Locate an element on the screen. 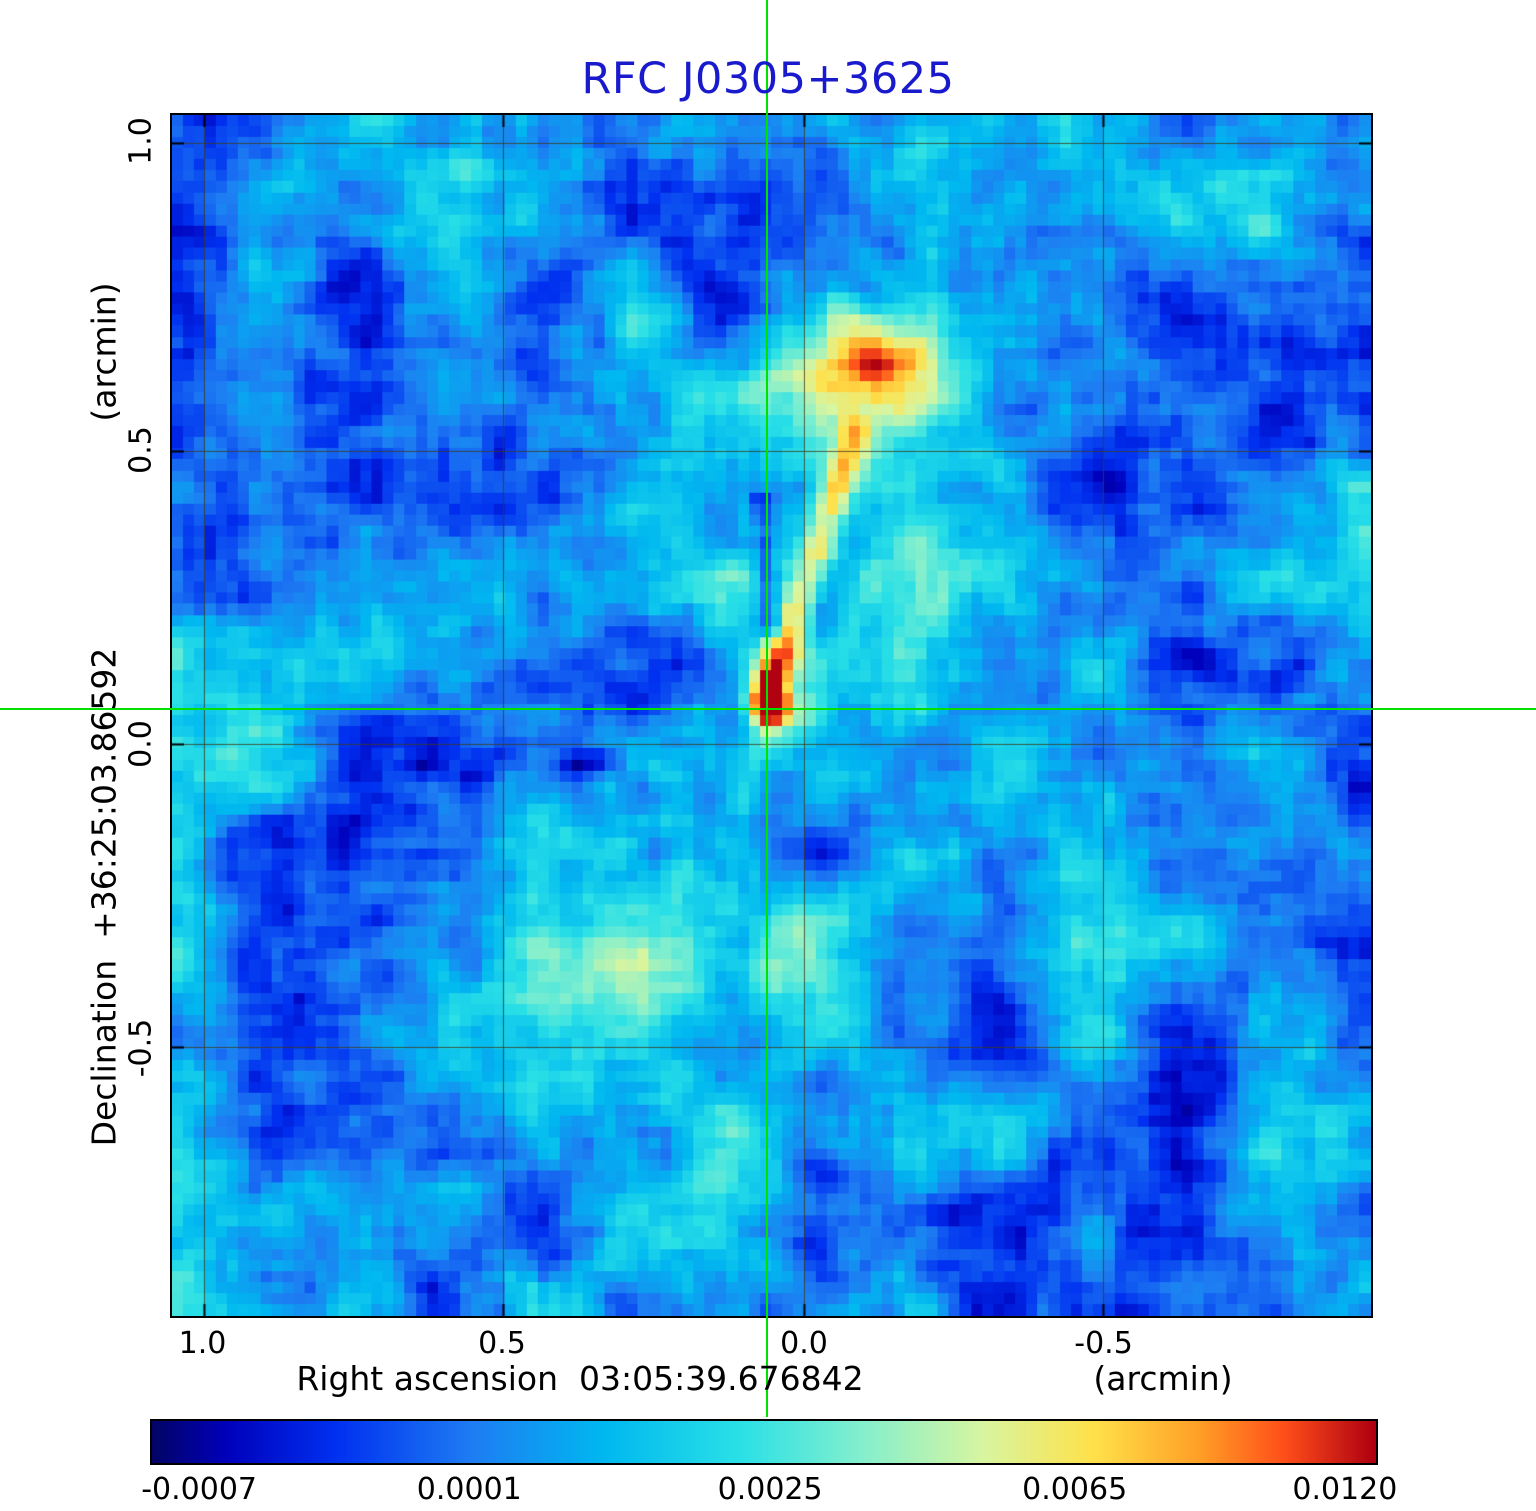 The width and height of the screenshot is (1536, 1511). y-tick-label-1: 1.0 is located at coordinates (141, 140).